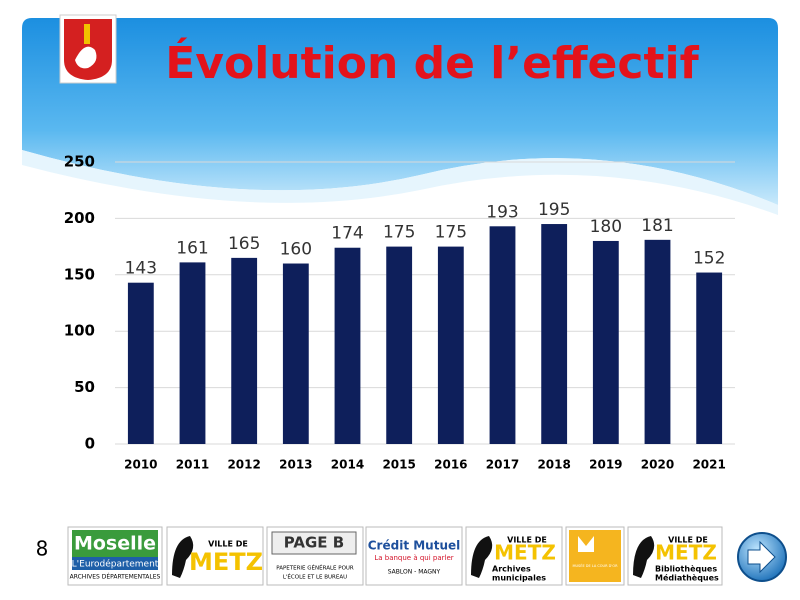  What do you see at coordinates (296, 250) in the screenshot?
I see `value-label: 160` at bounding box center [296, 250].